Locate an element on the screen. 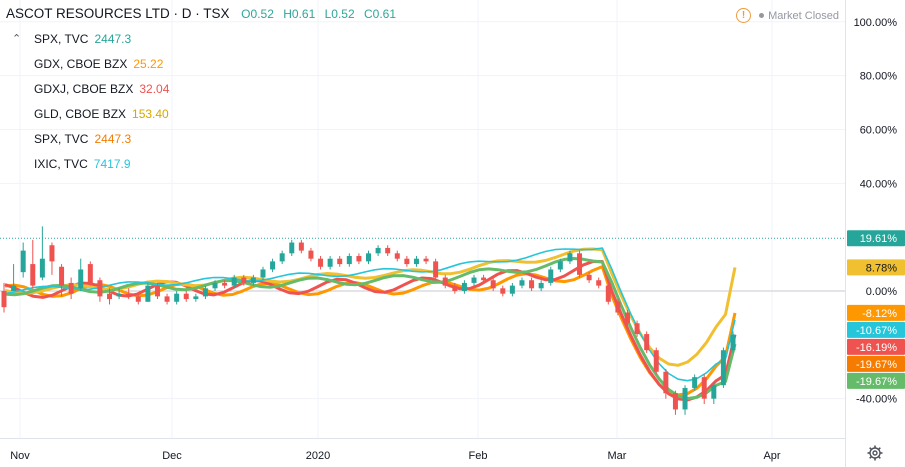 The height and width of the screenshot is (467, 905). time-axis is located at coordinates (422, 452).